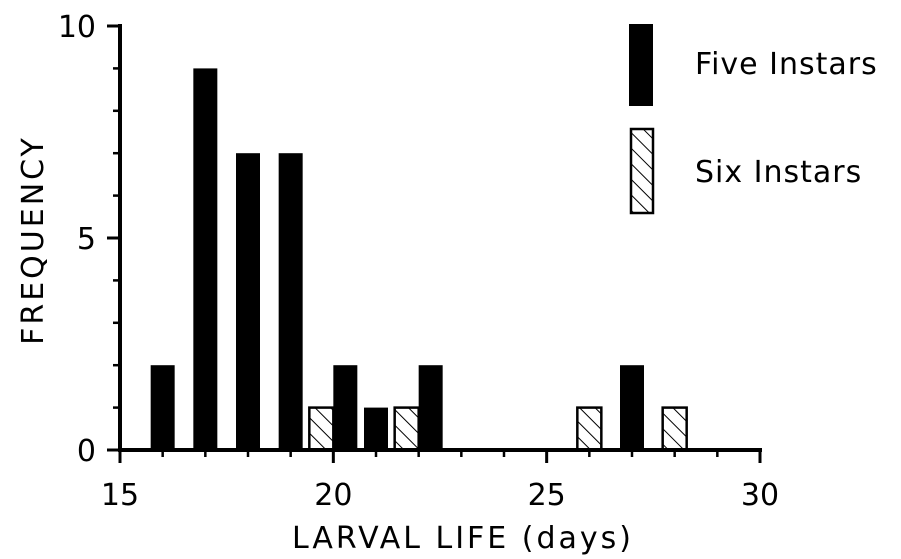  I want to click on x-axis-ticks: 15 20 25 30, so click(440, 481).